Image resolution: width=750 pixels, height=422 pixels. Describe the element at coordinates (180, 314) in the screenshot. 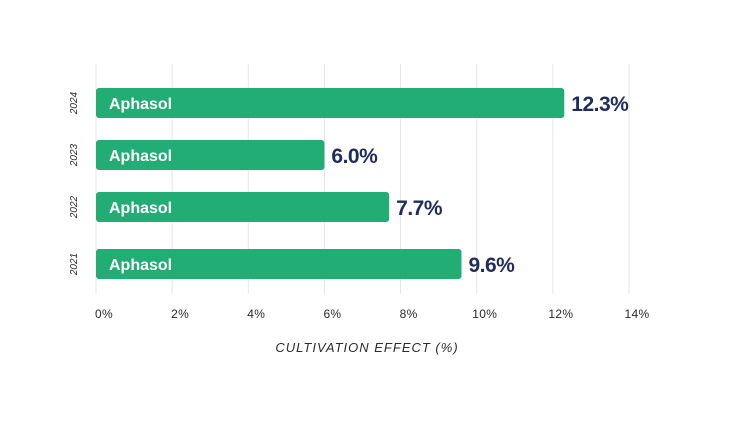

I see `x-tick-label: 2%` at that location.